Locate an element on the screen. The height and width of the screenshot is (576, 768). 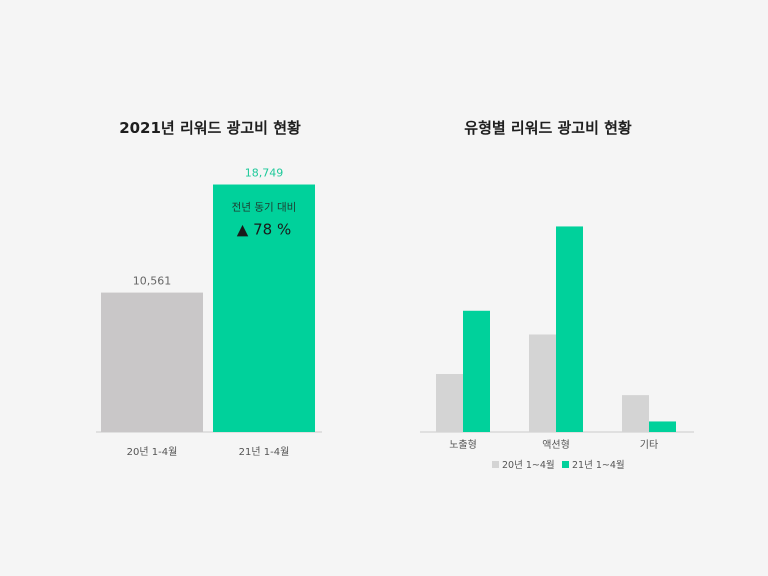
right-chart-title: 유형별 리워드 광고비 현황 is located at coordinates (548, 128).